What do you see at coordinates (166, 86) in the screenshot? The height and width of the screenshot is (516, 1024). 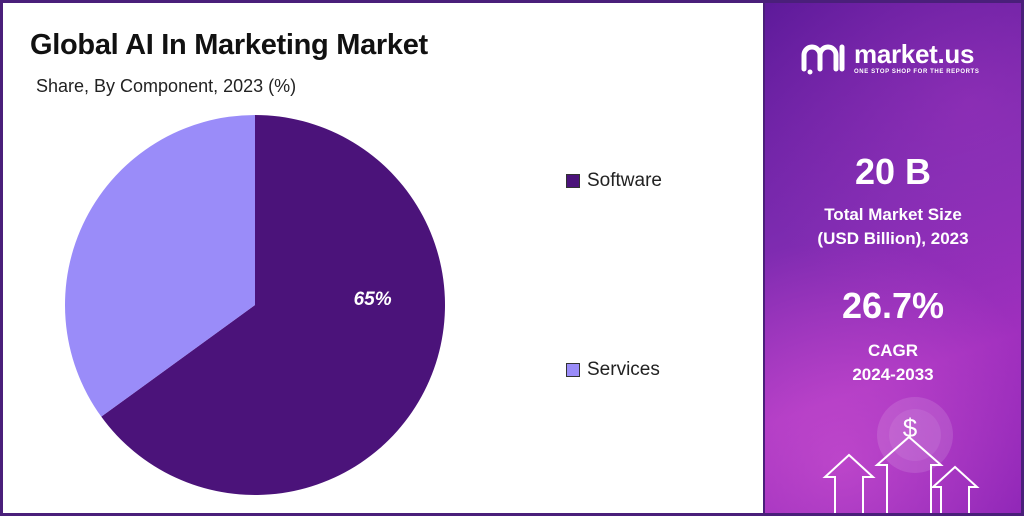 I see `chart-subtitle: Share, By Component, 2023 (%)` at bounding box center [166, 86].